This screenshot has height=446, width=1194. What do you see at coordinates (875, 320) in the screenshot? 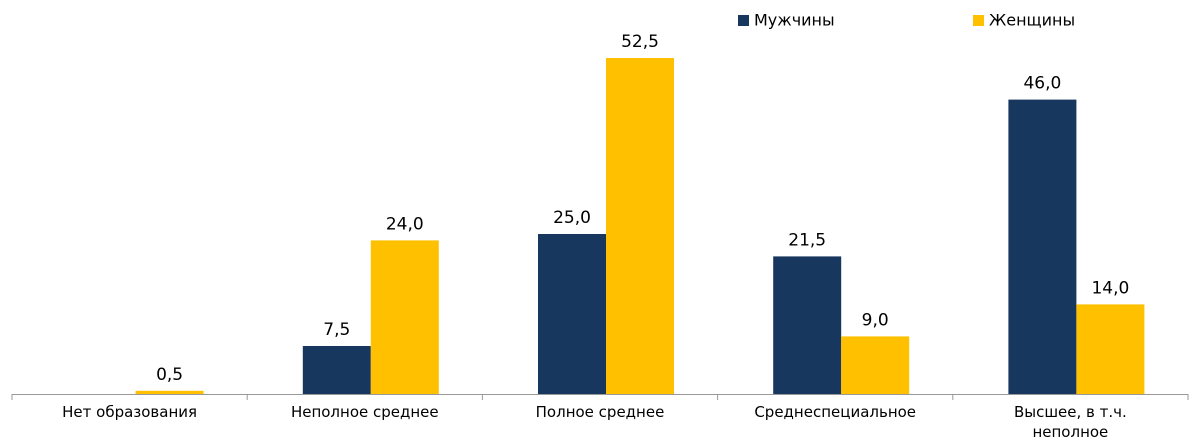
I see `data-label: 9,0` at bounding box center [875, 320].